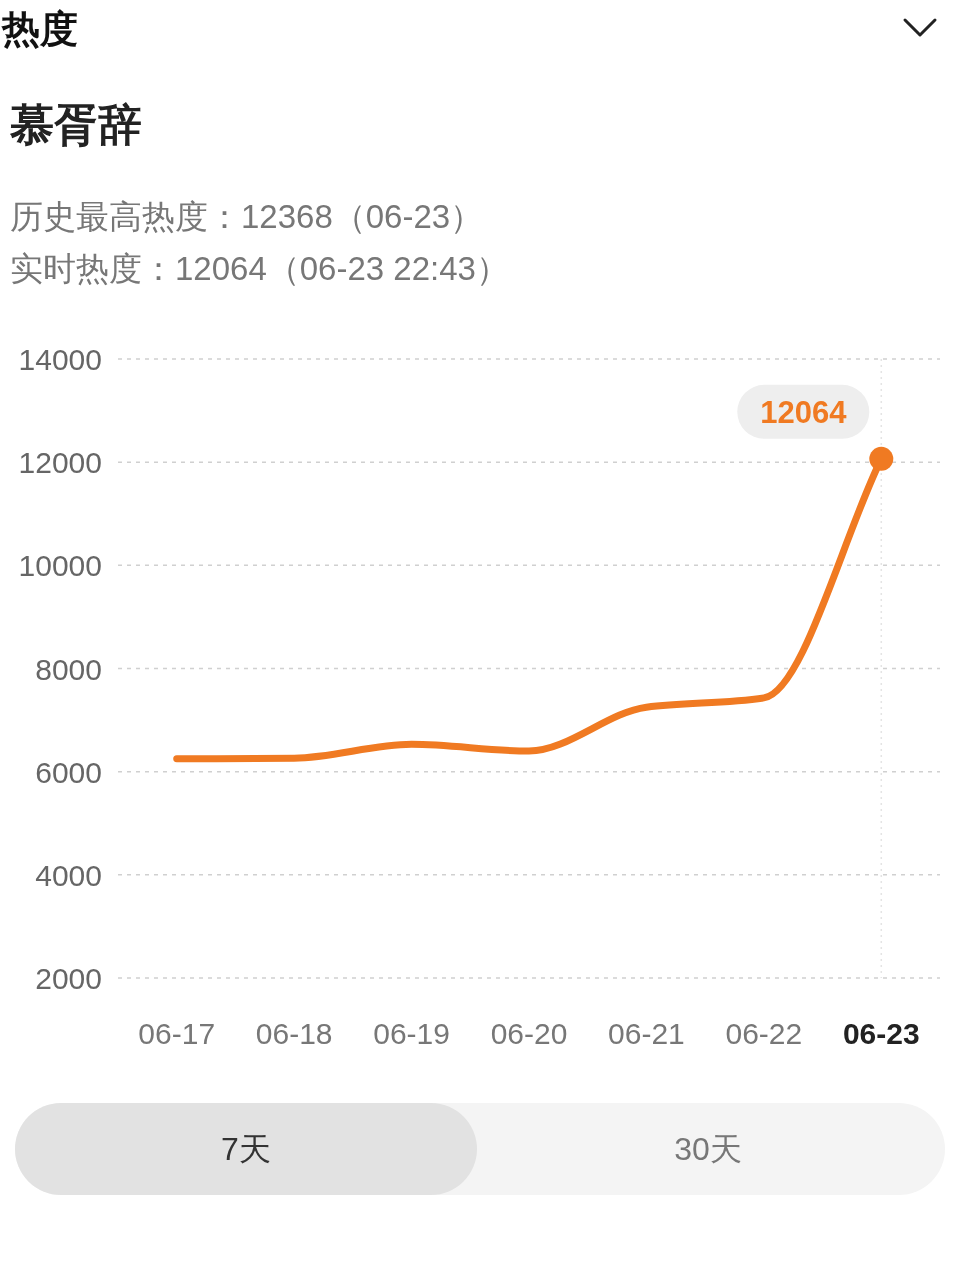 Image resolution: width=960 pixels, height=1265 pixels. I want to click on y-tick-label: 8000, so click(68, 669).